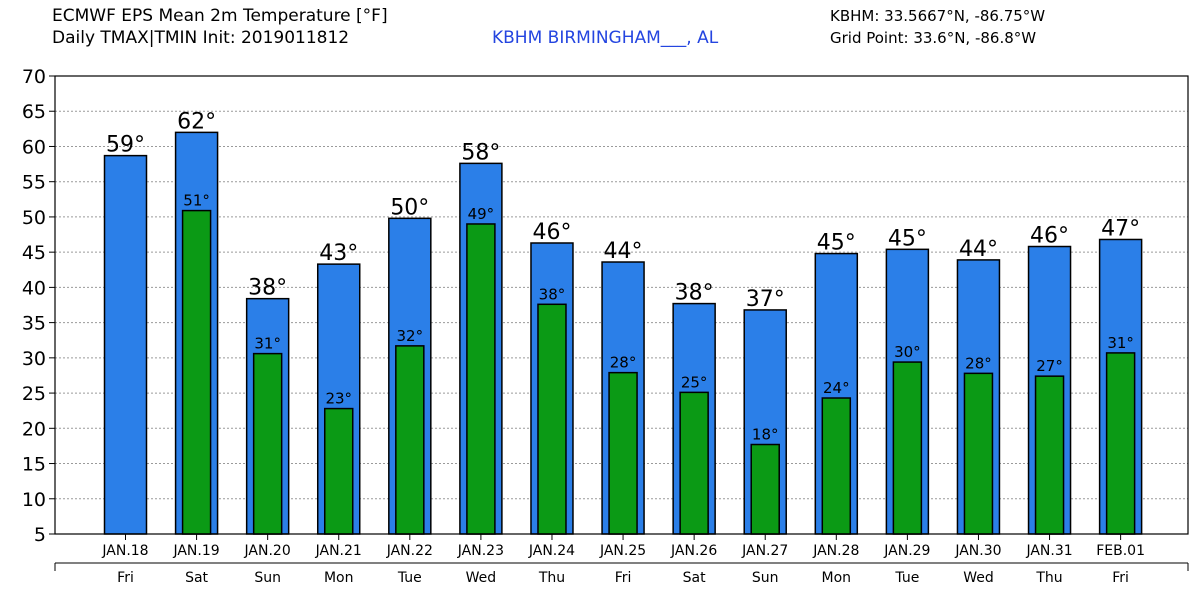 The width and height of the screenshot is (1200, 600). Describe the element at coordinates (220, 16) in the screenshot. I see `chart-title-line1: ECMWF EPS Mean 2m Temperature [°F]` at that location.